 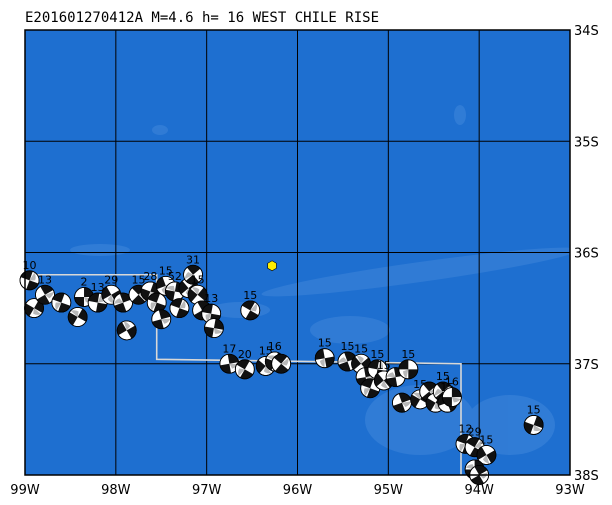 I want to click on x-tick-label: 93W, so click(x=570, y=490).